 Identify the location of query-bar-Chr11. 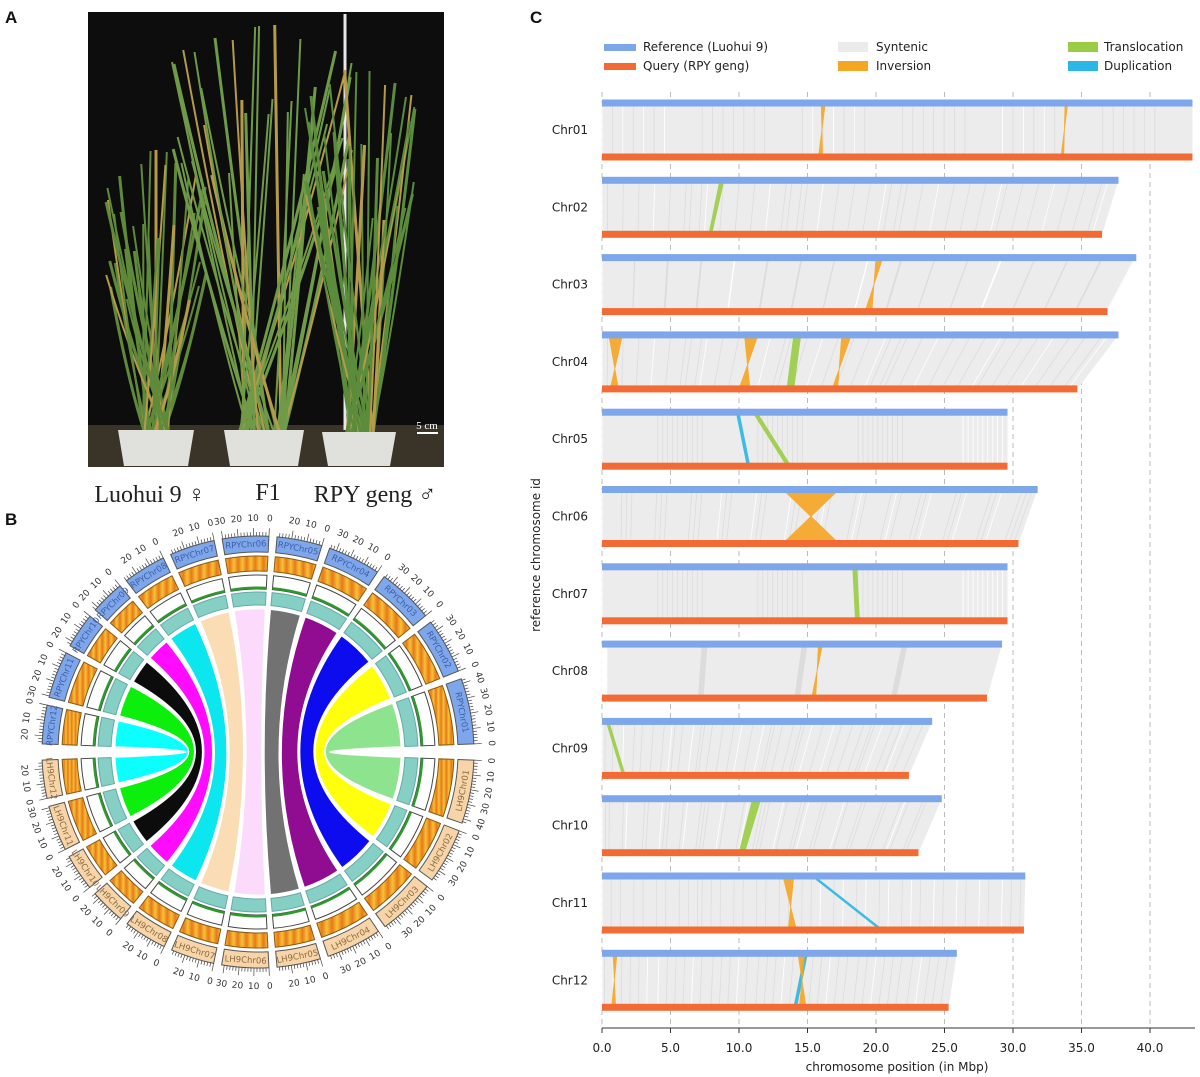
(813, 930).